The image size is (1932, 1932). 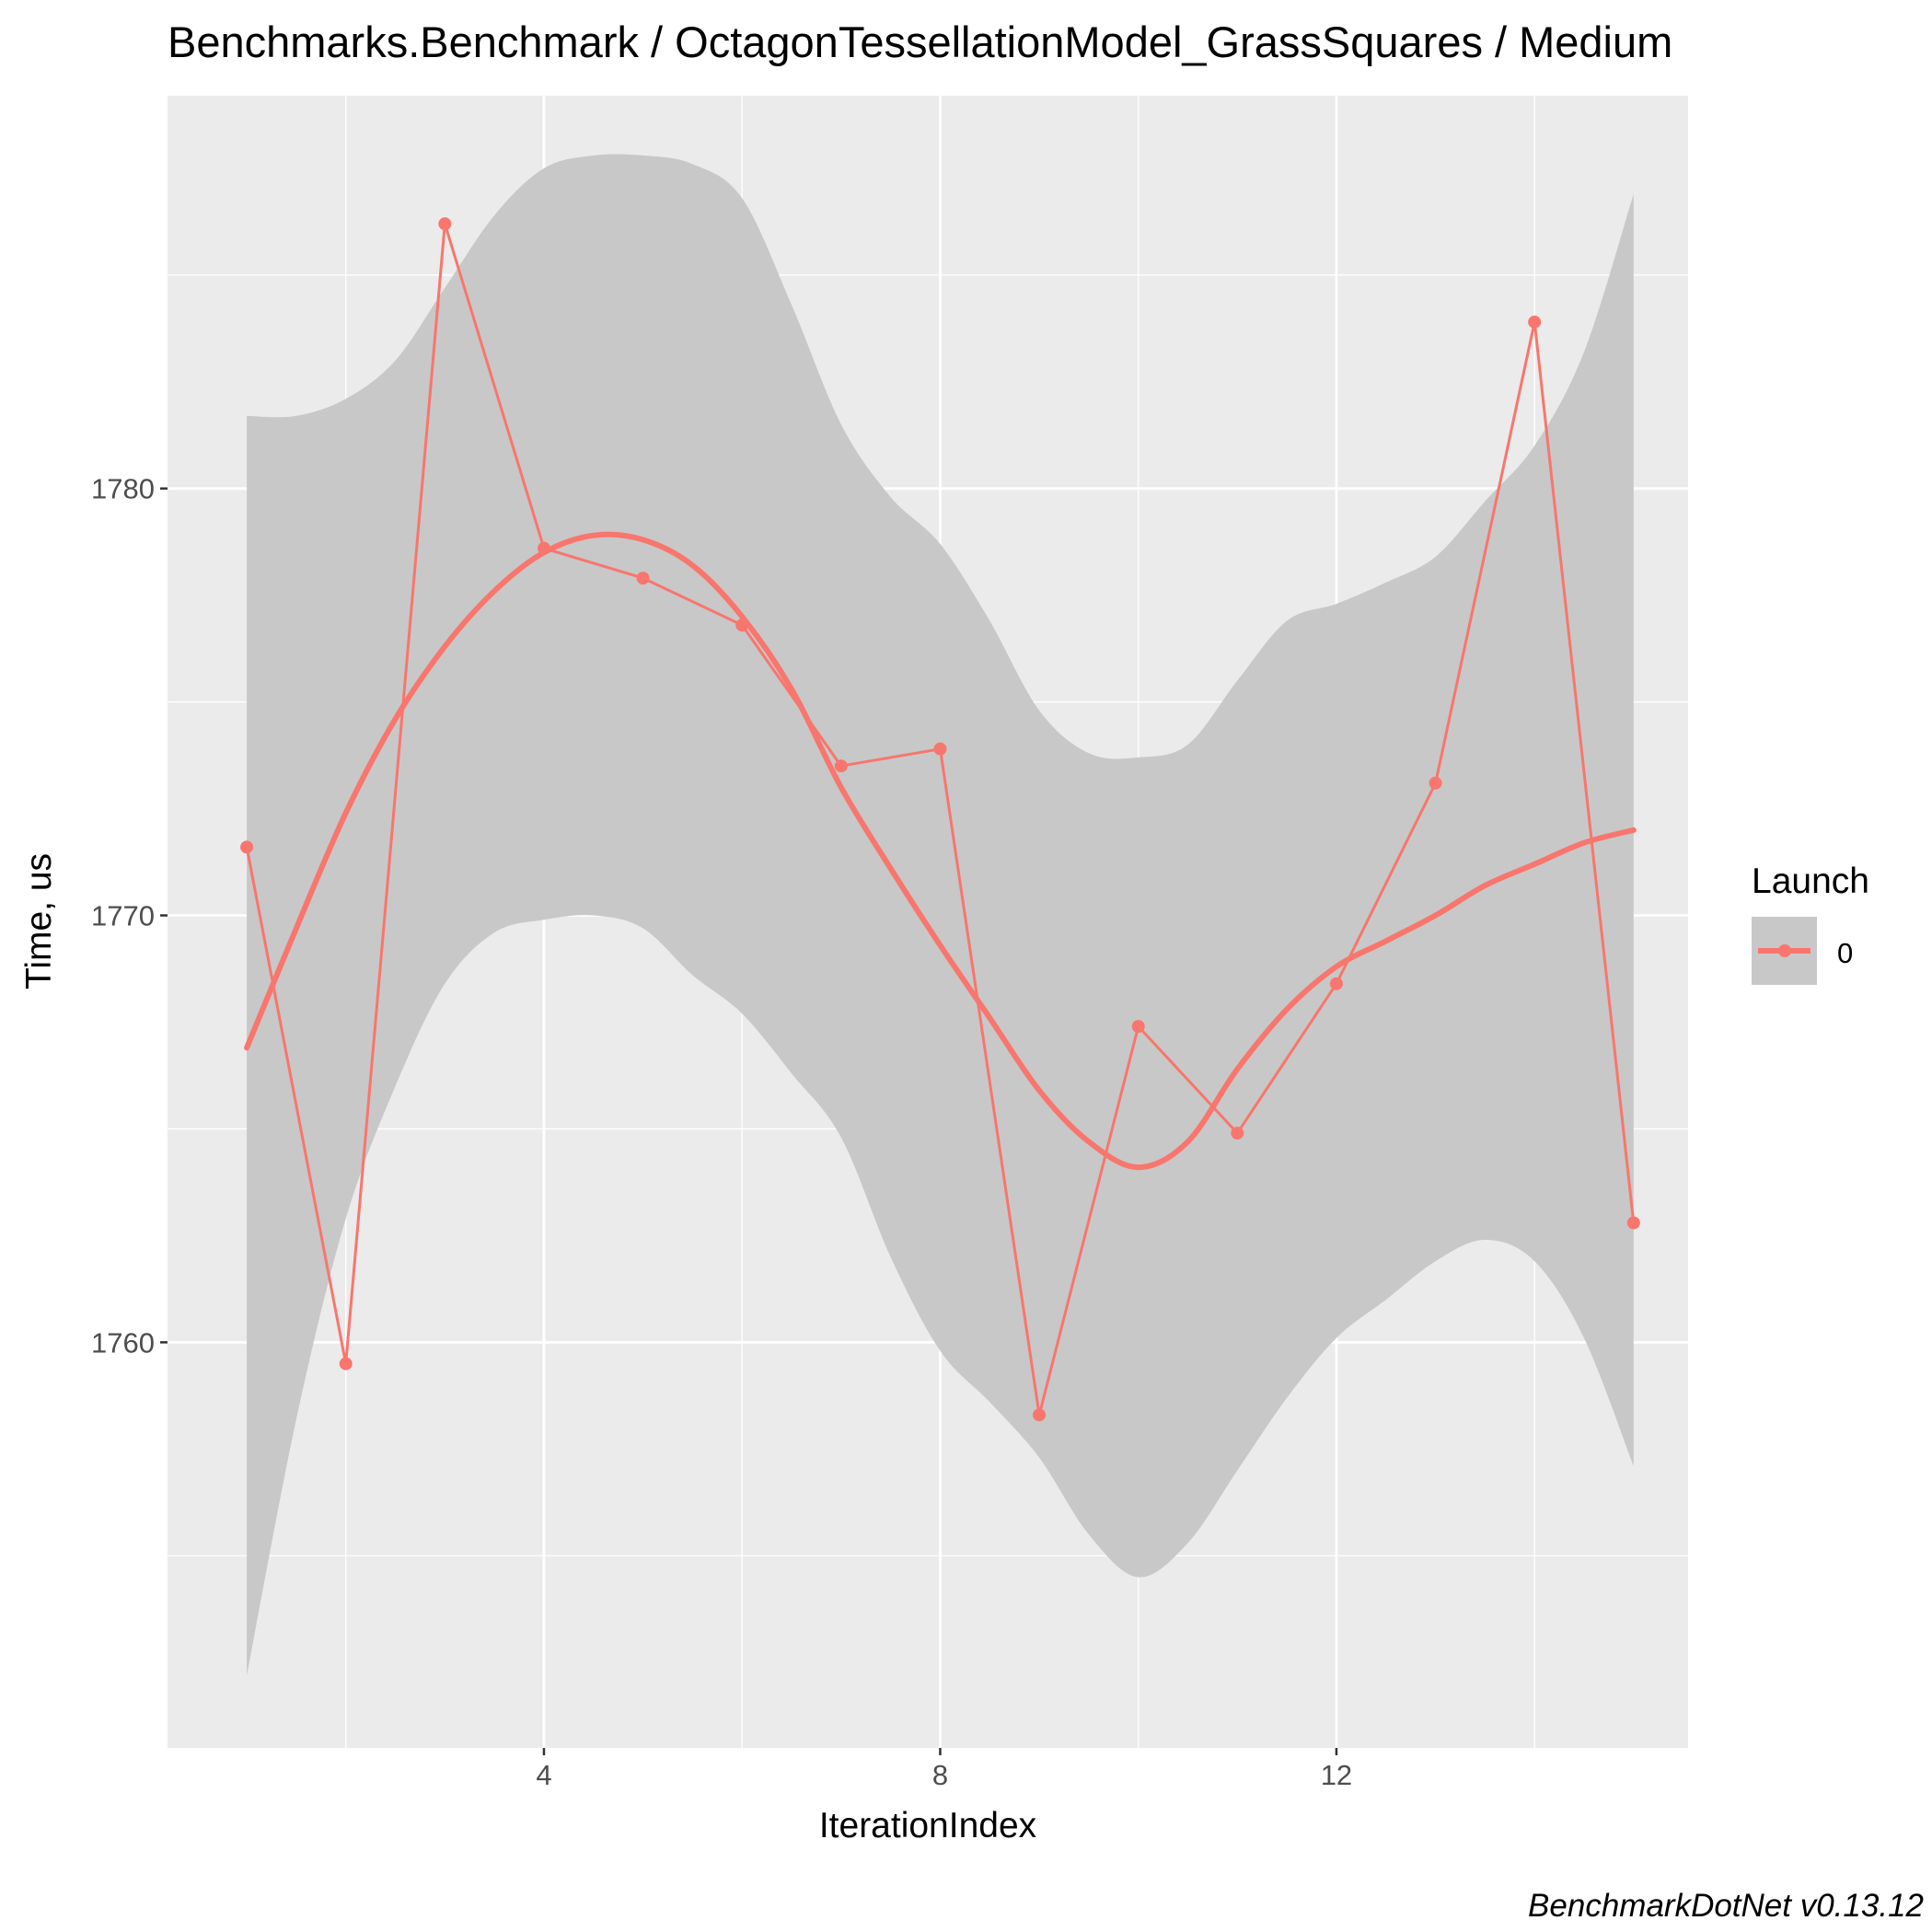 I want to click on legend: Launch 0, so click(x=1811, y=924).